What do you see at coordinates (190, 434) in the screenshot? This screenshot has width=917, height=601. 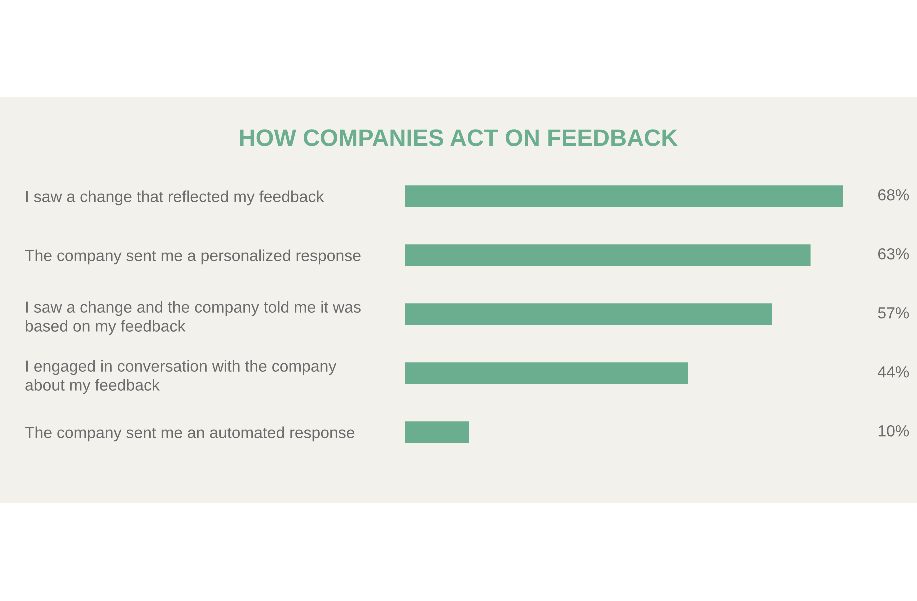 I see `y-tick-label: The company sent me an automated response` at bounding box center [190, 434].